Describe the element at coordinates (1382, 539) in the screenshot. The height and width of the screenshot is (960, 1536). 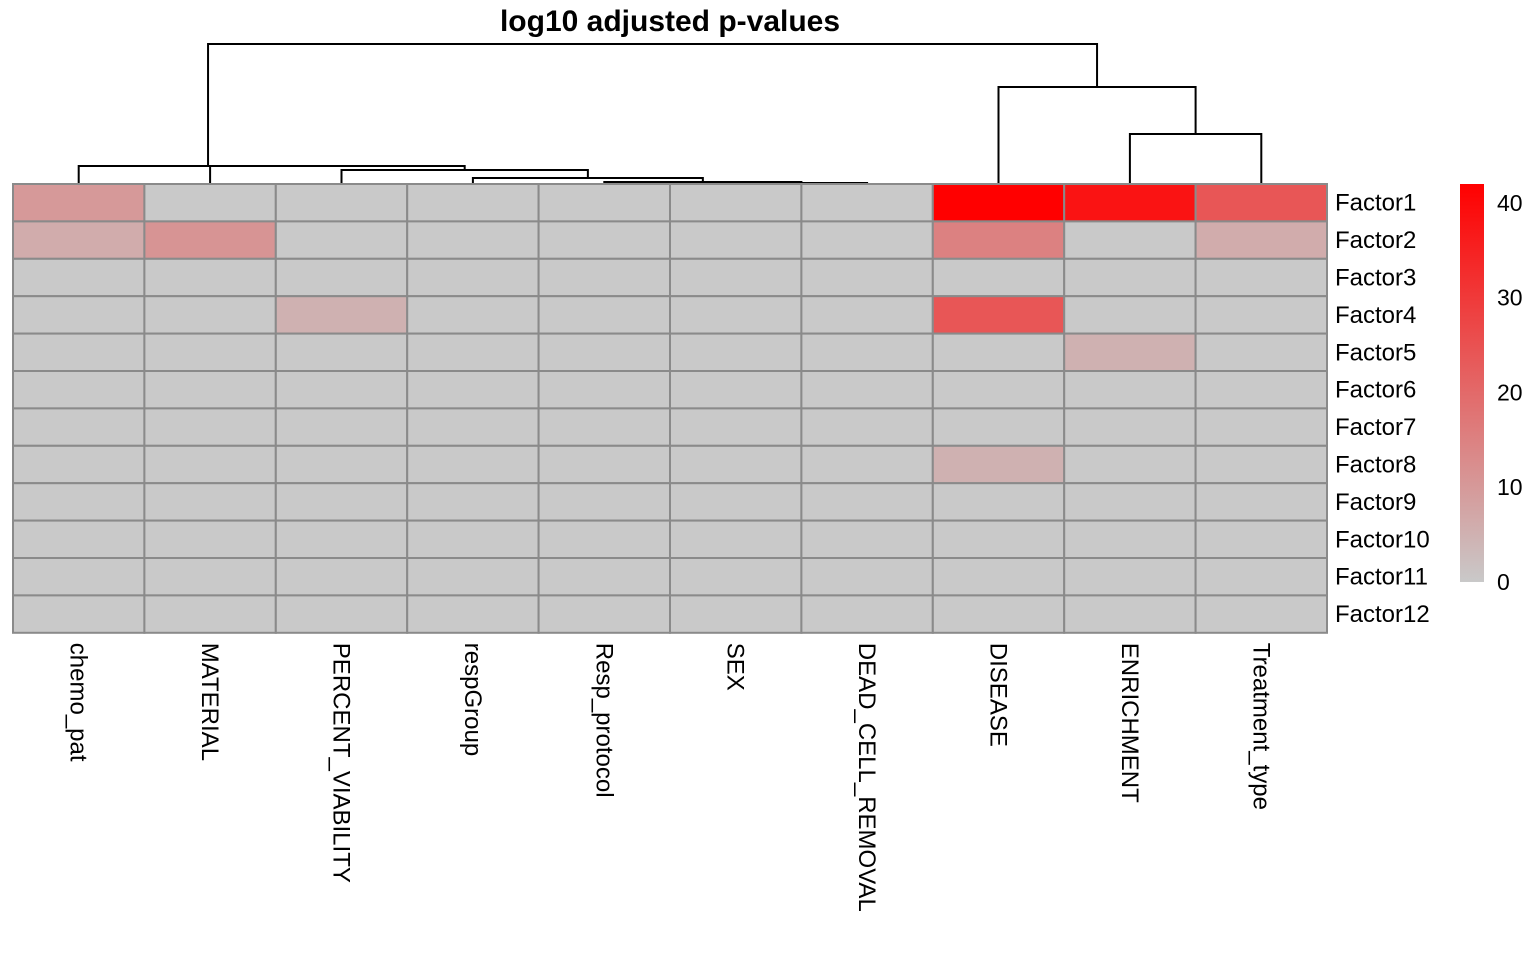
I see `row-label: Factor10` at that location.